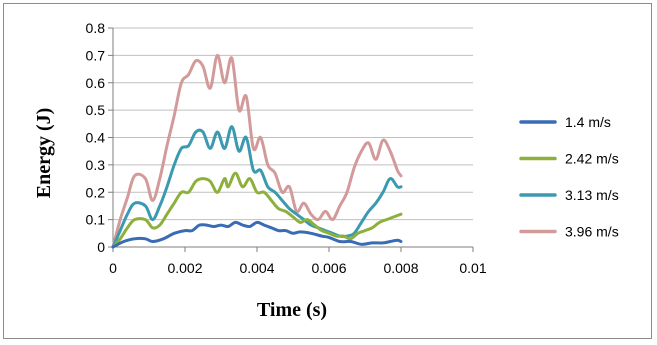  I want to click on x-axis-title: Time (s), so click(292, 310).